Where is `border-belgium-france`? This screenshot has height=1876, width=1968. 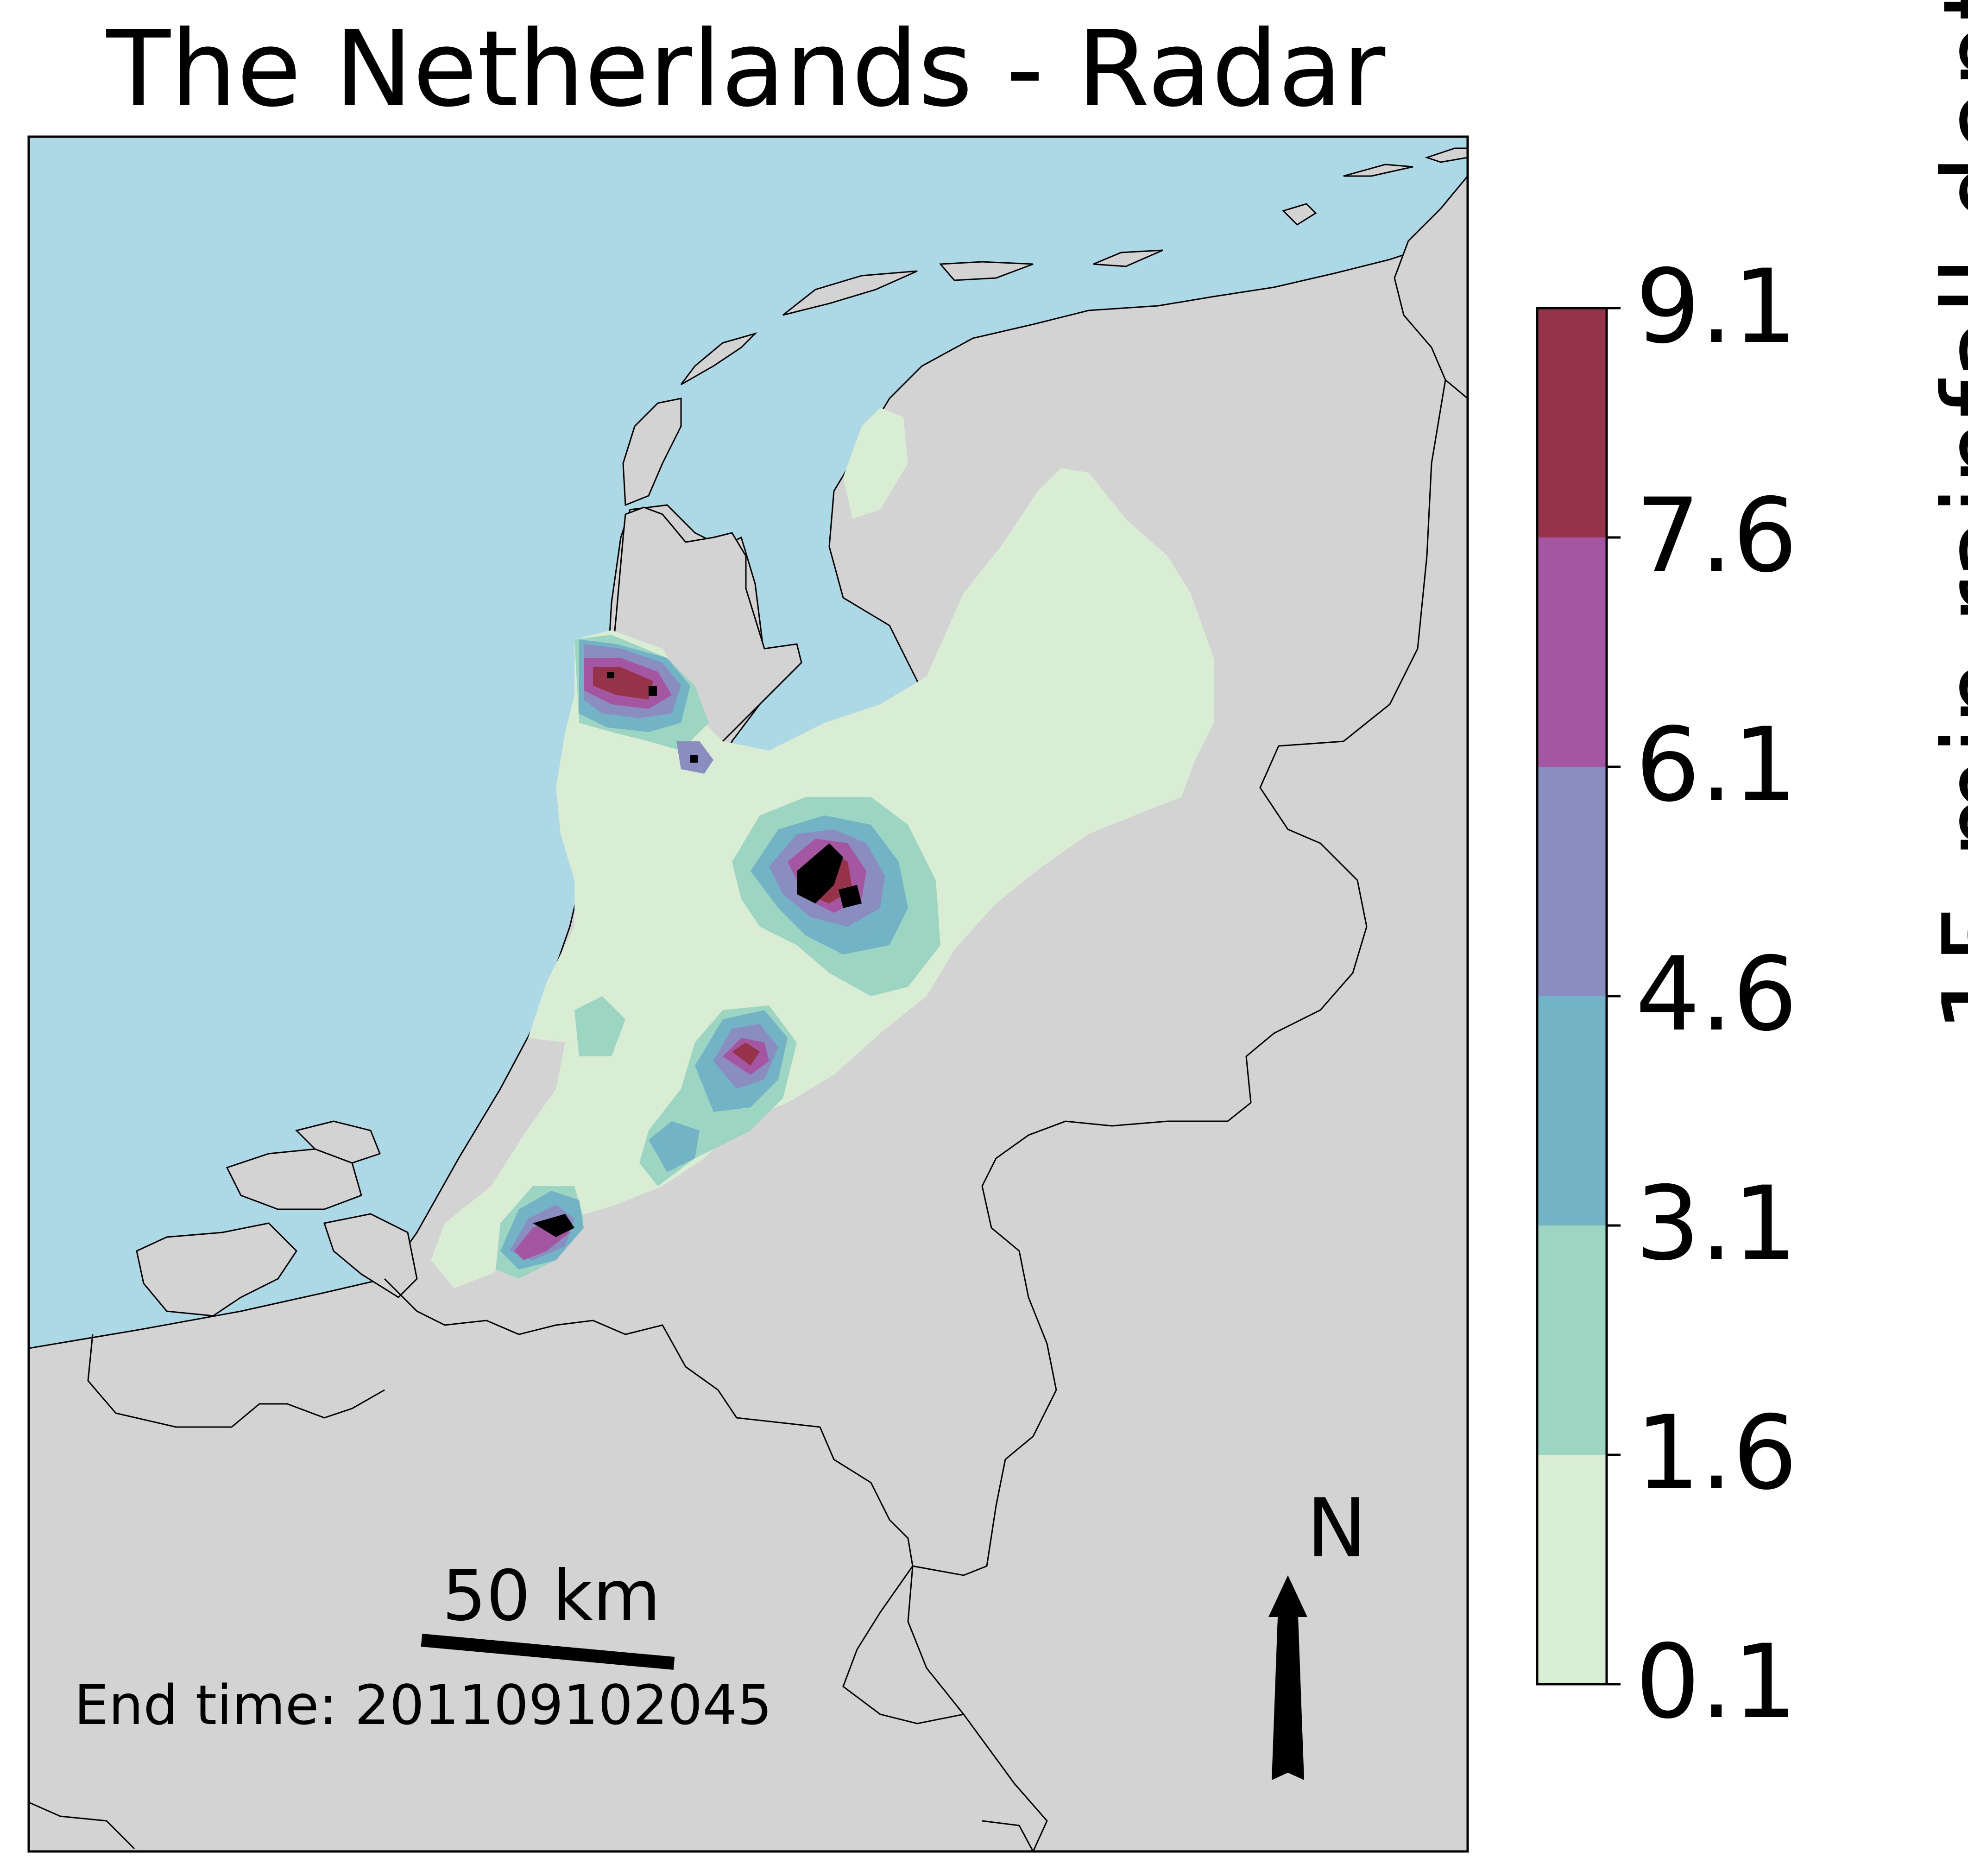 border-belgium-france is located at coordinates (82, 1825).